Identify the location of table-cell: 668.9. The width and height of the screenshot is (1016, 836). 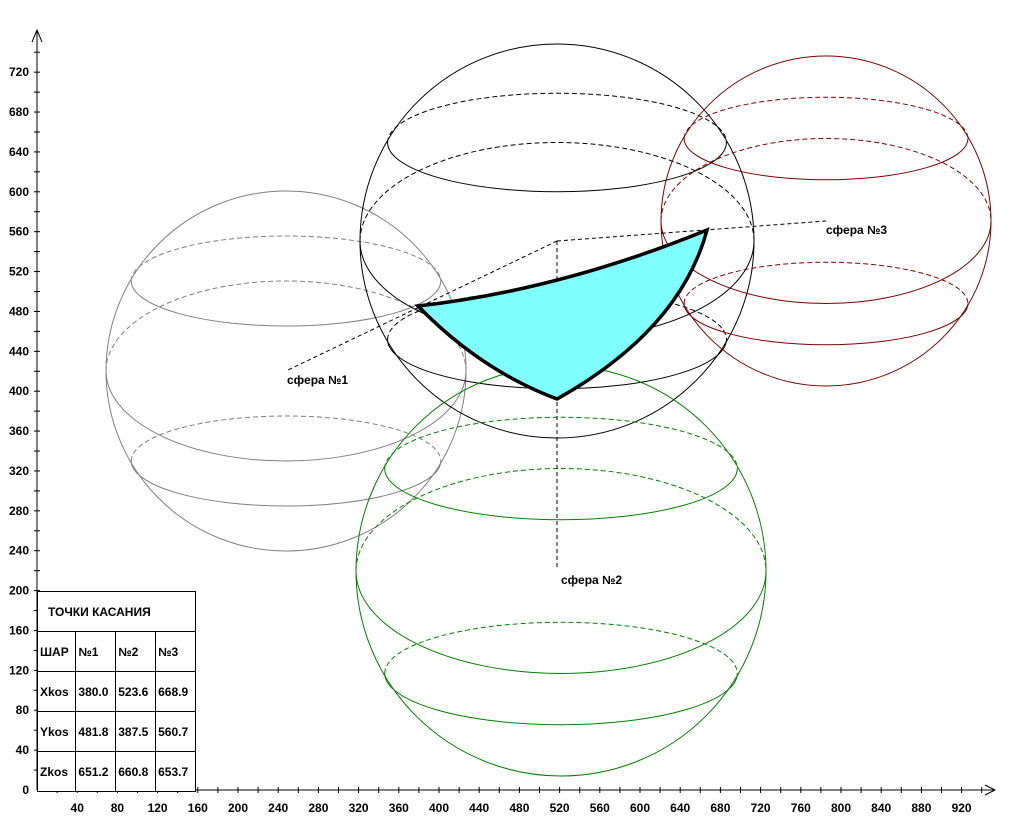
(175, 691).